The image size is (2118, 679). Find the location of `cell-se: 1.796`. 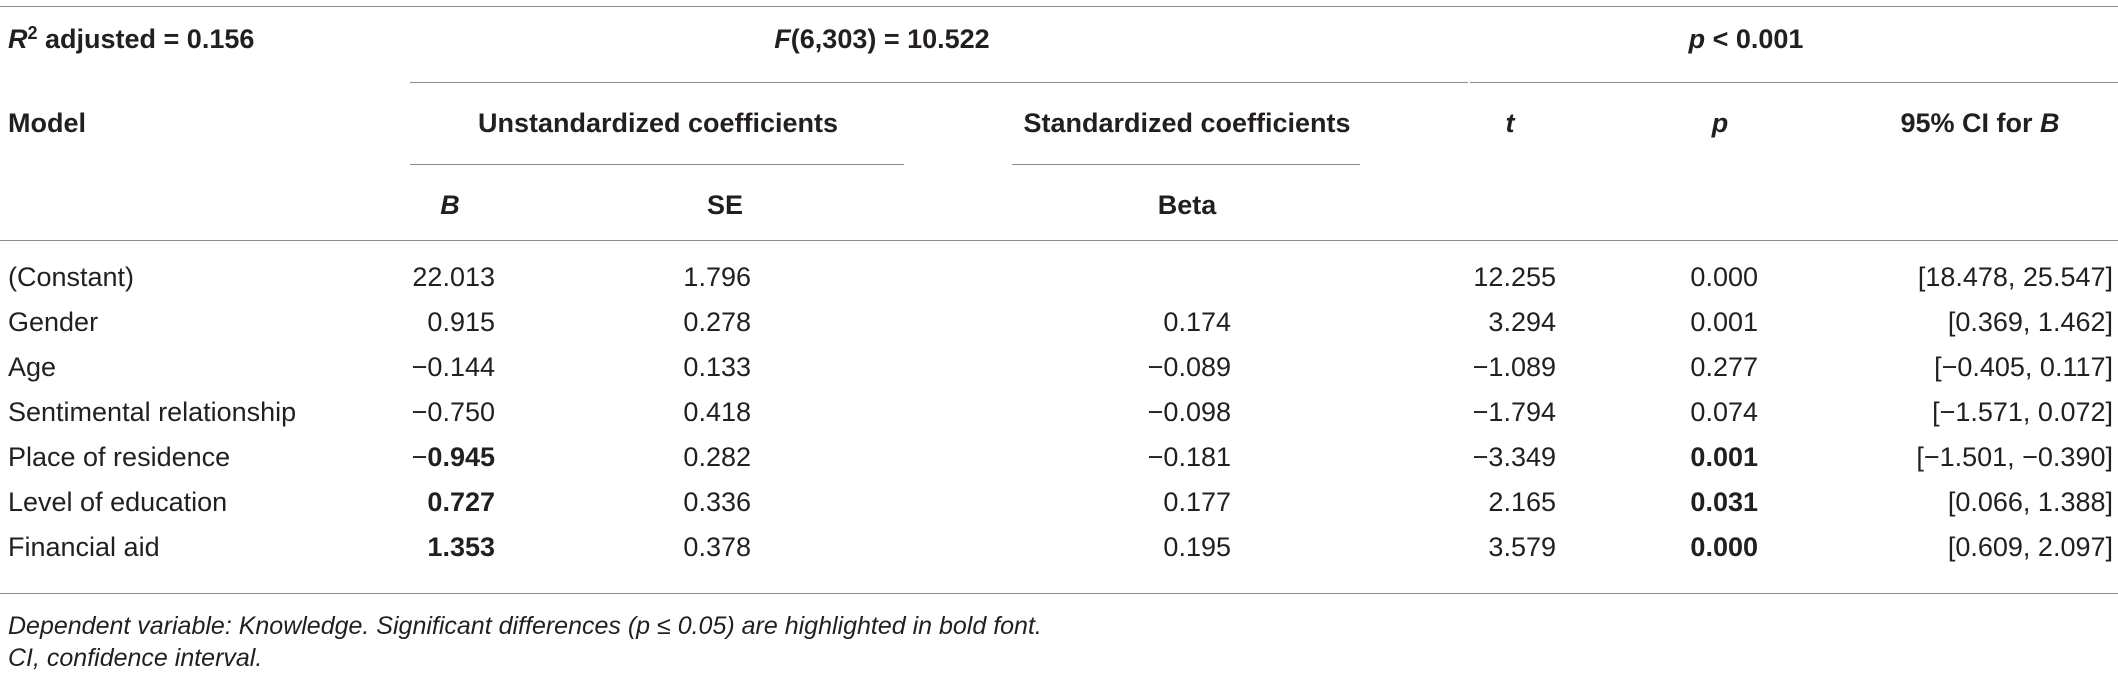

cell-se: 1.796 is located at coordinates (717, 277).